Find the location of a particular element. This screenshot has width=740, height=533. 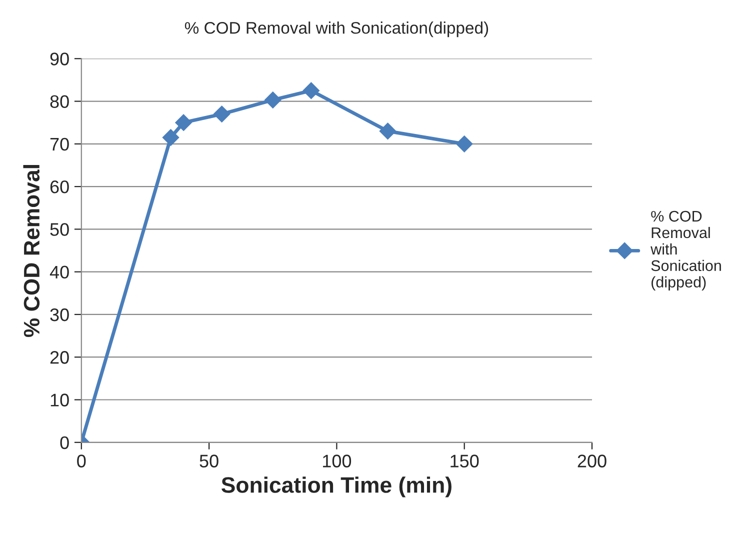

y-tick-label: 90 is located at coordinates (59, 59).